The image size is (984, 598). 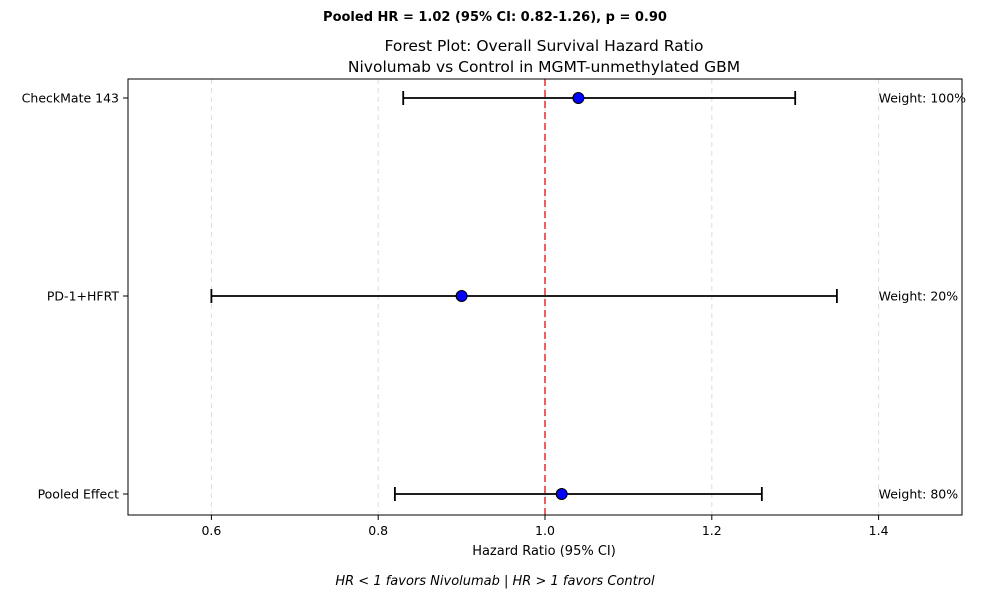 What do you see at coordinates (211, 530) in the screenshot?
I see `x-tick-label: 0.6` at bounding box center [211, 530].